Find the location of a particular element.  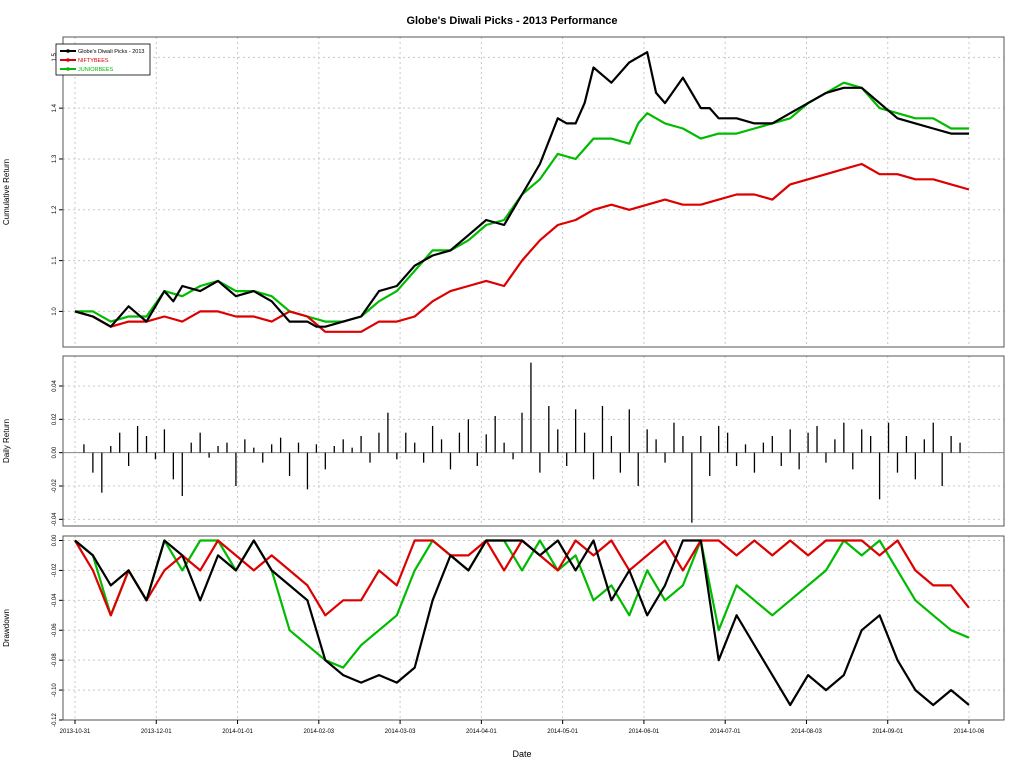

y-axis-label: Daily Return is located at coordinates (6, 441).